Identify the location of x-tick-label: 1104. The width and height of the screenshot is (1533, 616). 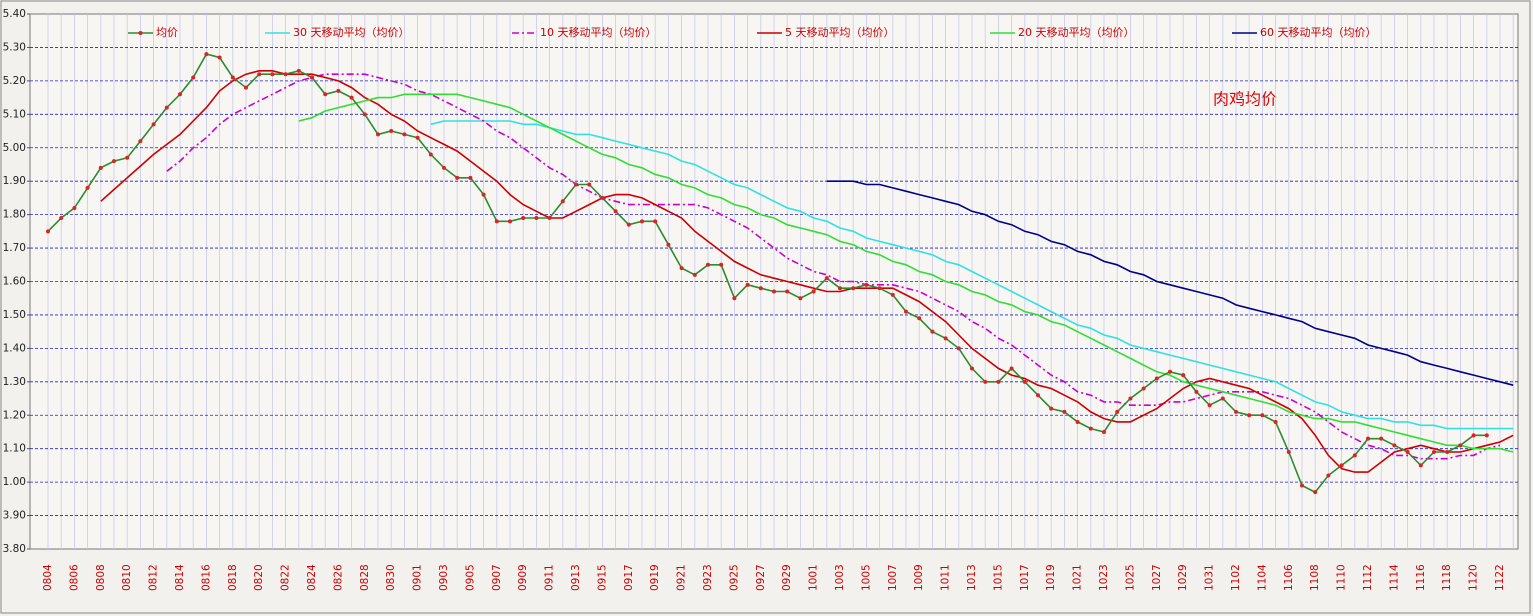
(1262, 577).